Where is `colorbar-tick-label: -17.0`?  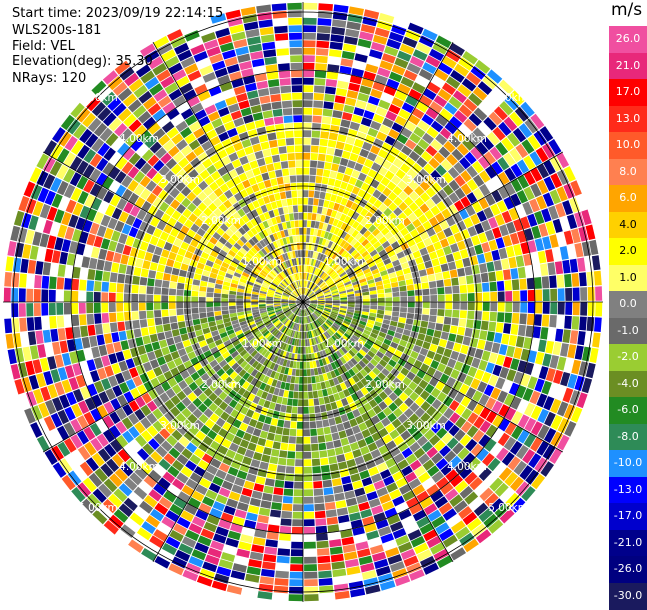 colorbar-tick-label: -17.0 is located at coordinates (628, 516).